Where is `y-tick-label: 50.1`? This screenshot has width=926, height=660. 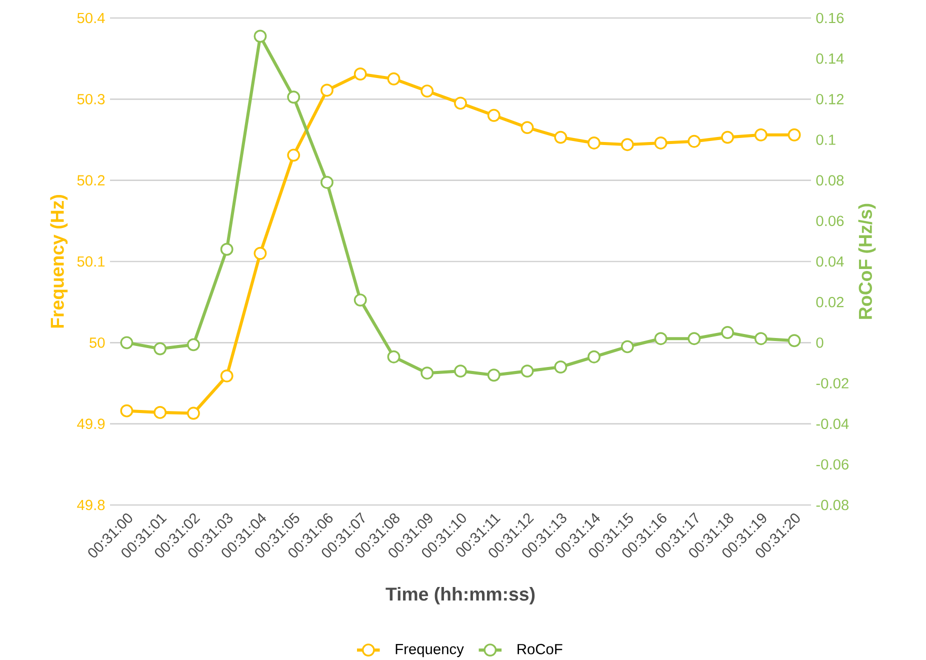
y-tick-label: 50.1 is located at coordinates (91, 261).